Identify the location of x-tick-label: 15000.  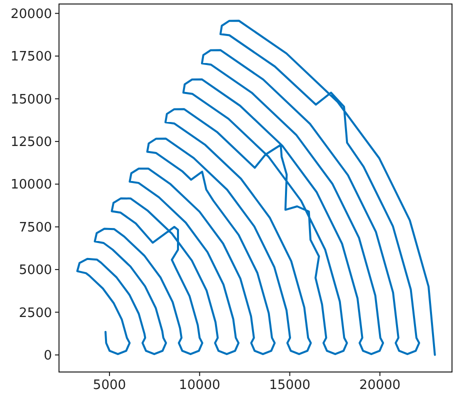
(289, 385).